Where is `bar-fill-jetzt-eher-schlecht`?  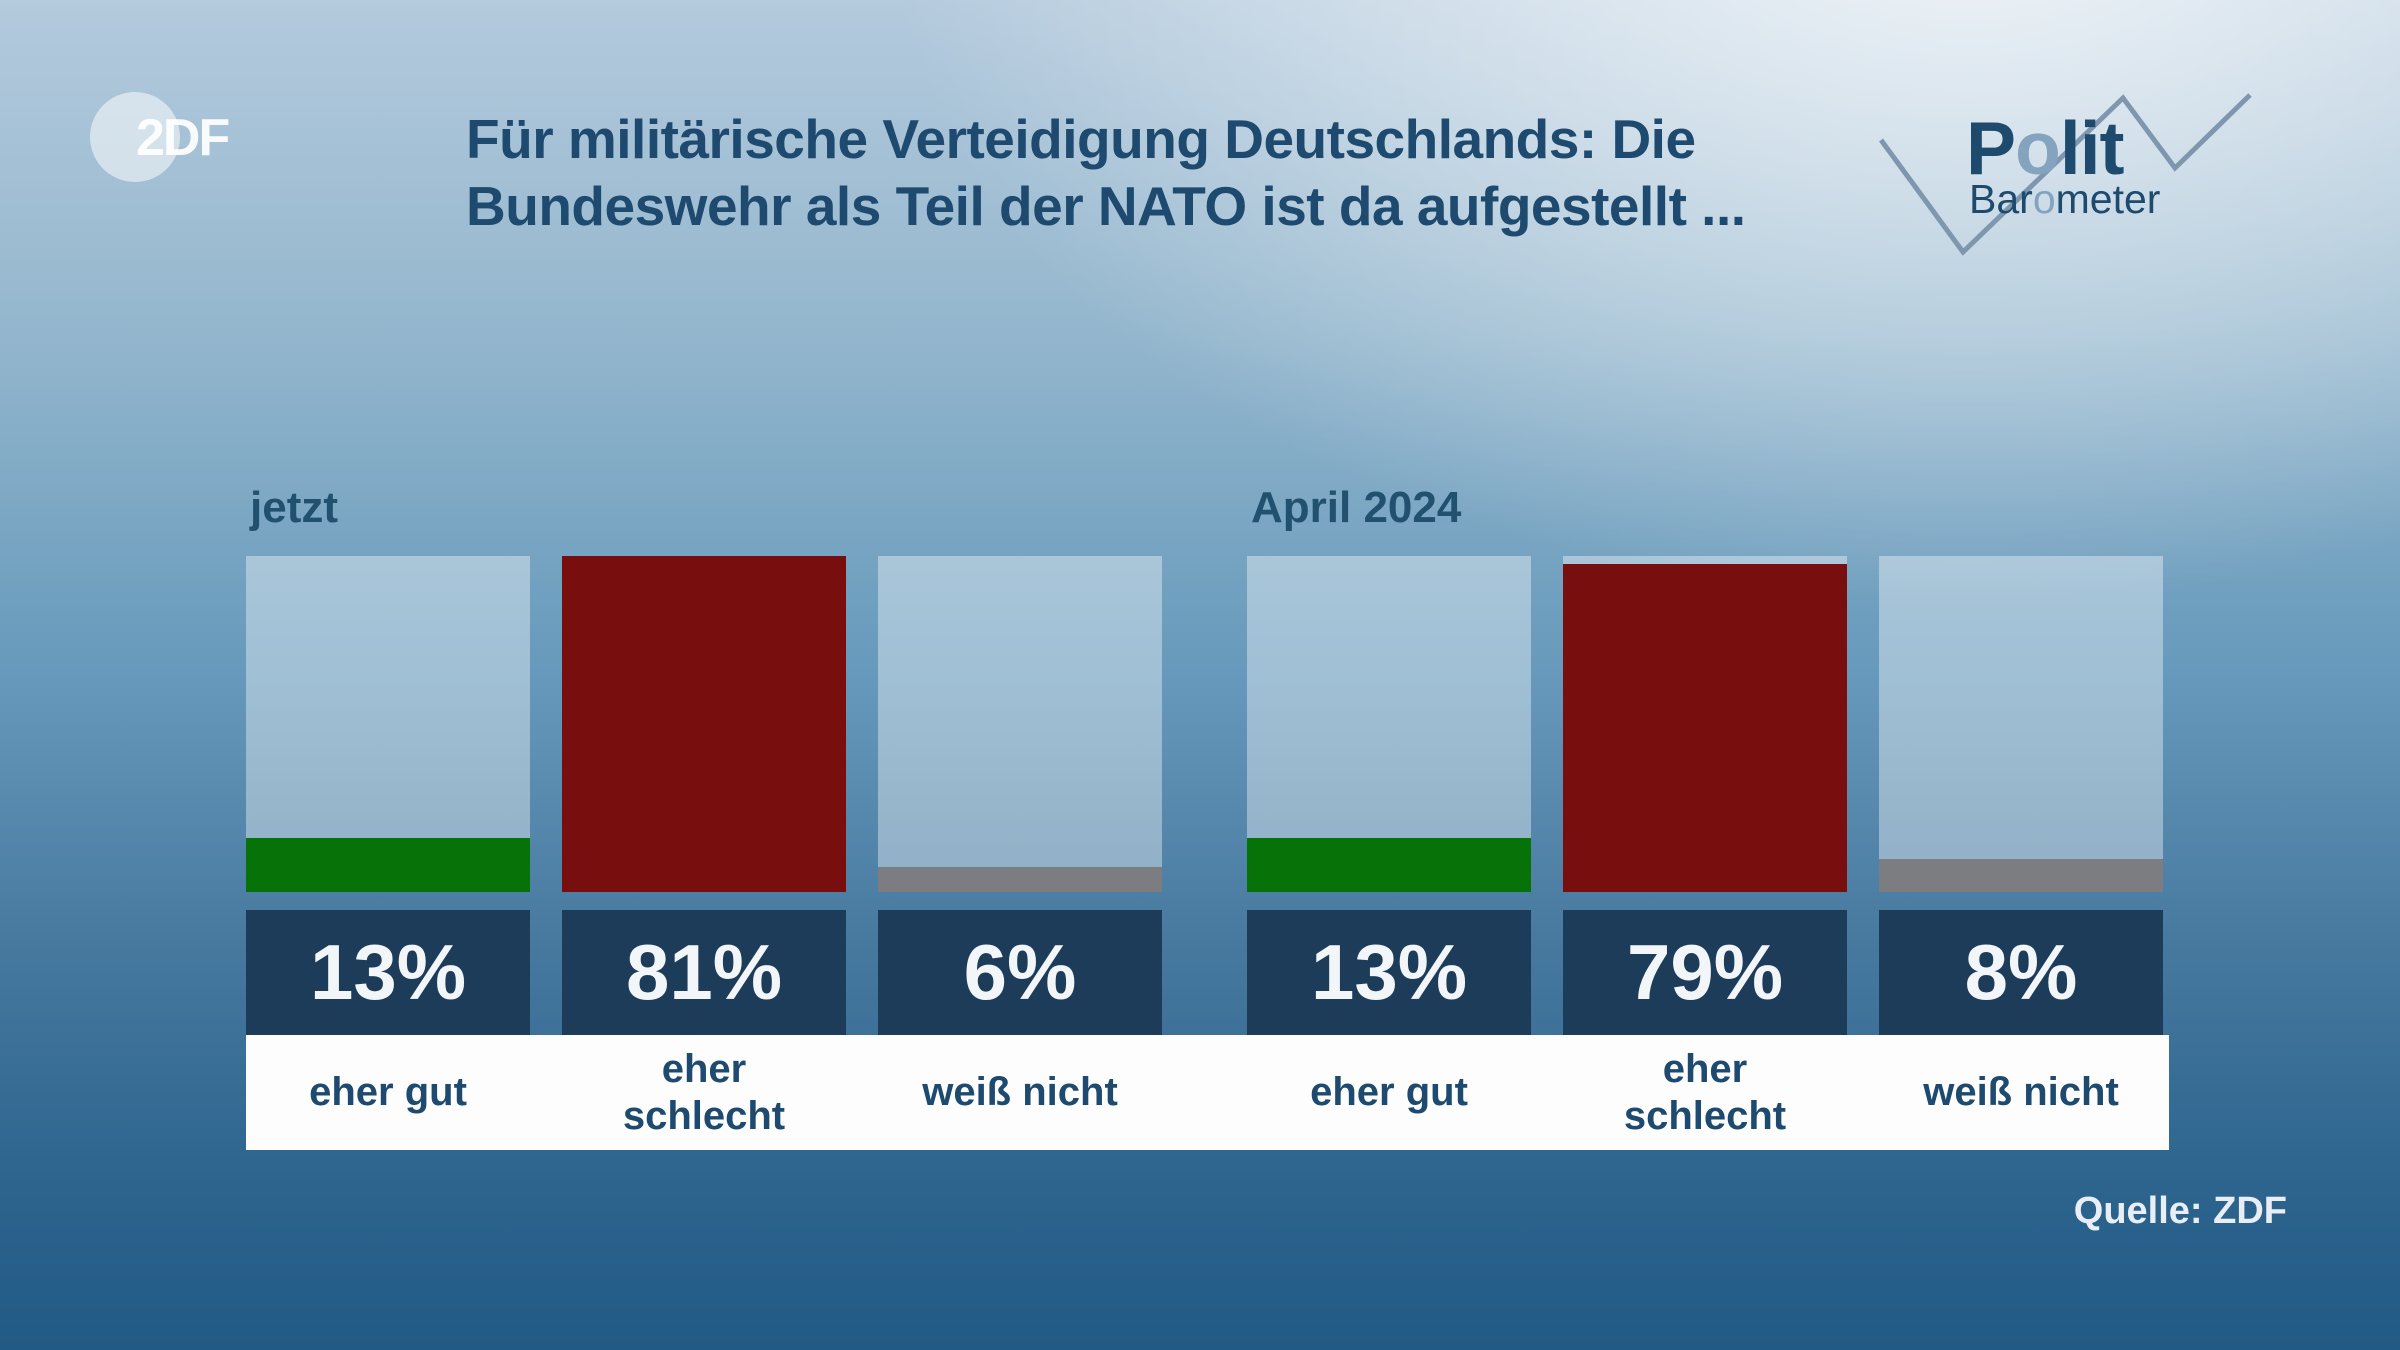
bar-fill-jetzt-eher-schlecht is located at coordinates (704, 724).